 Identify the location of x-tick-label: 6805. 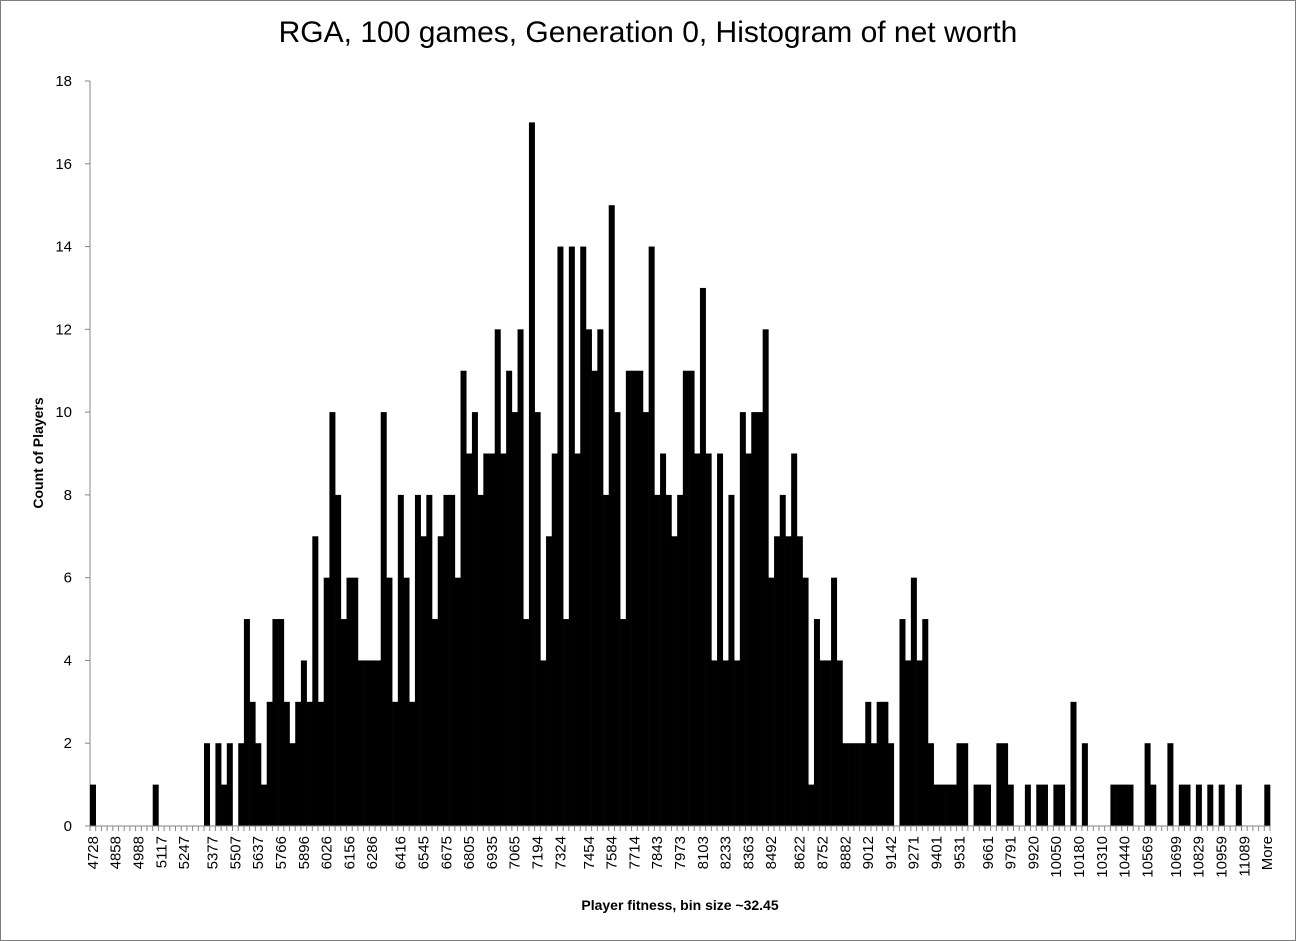
(469, 852).